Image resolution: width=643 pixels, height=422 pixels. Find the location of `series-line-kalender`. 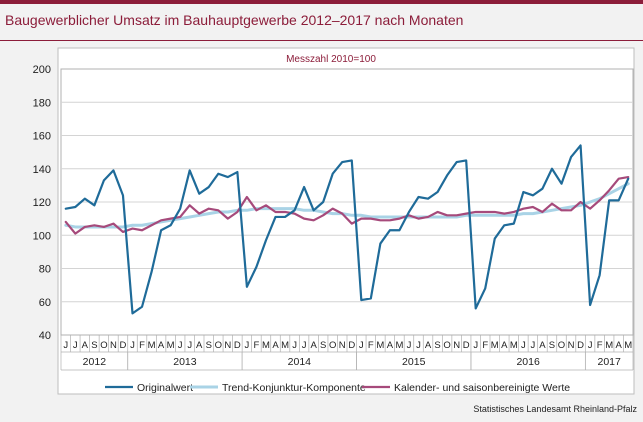

series-line-kalender is located at coordinates (347, 205).